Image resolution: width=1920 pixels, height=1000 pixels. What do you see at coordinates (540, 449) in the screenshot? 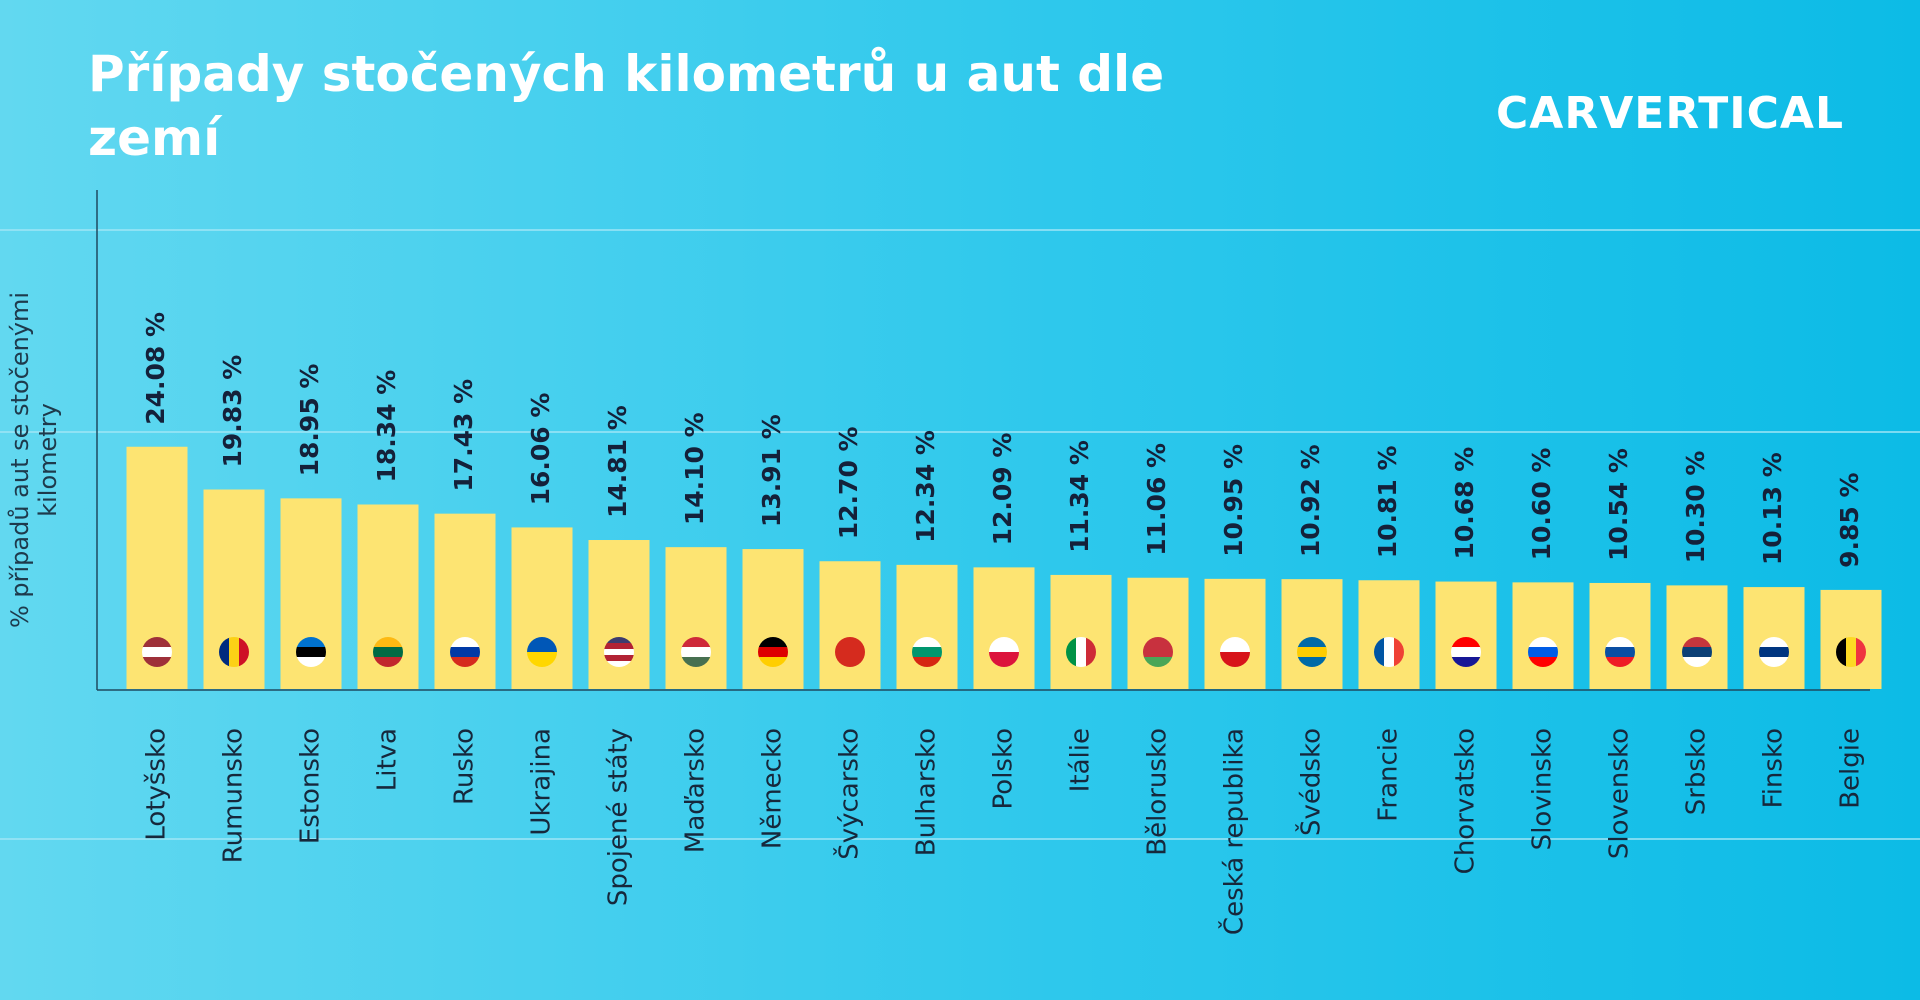
I see `value-label: 16.06 %` at bounding box center [540, 449].